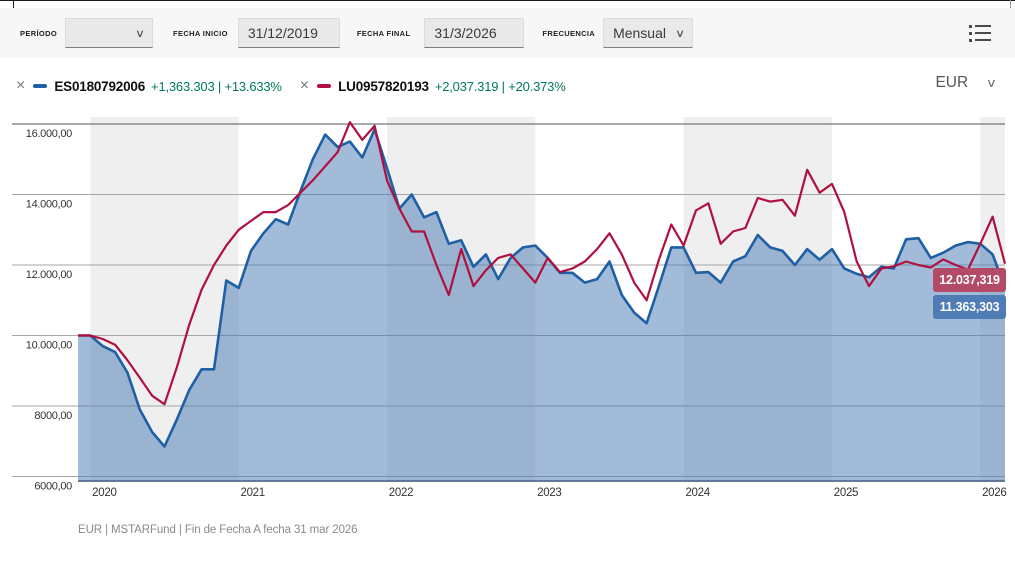 The height and width of the screenshot is (562, 1015). Describe the element at coordinates (383, 33) in the screenshot. I see `end-date-label: FECHA FINAL` at that location.